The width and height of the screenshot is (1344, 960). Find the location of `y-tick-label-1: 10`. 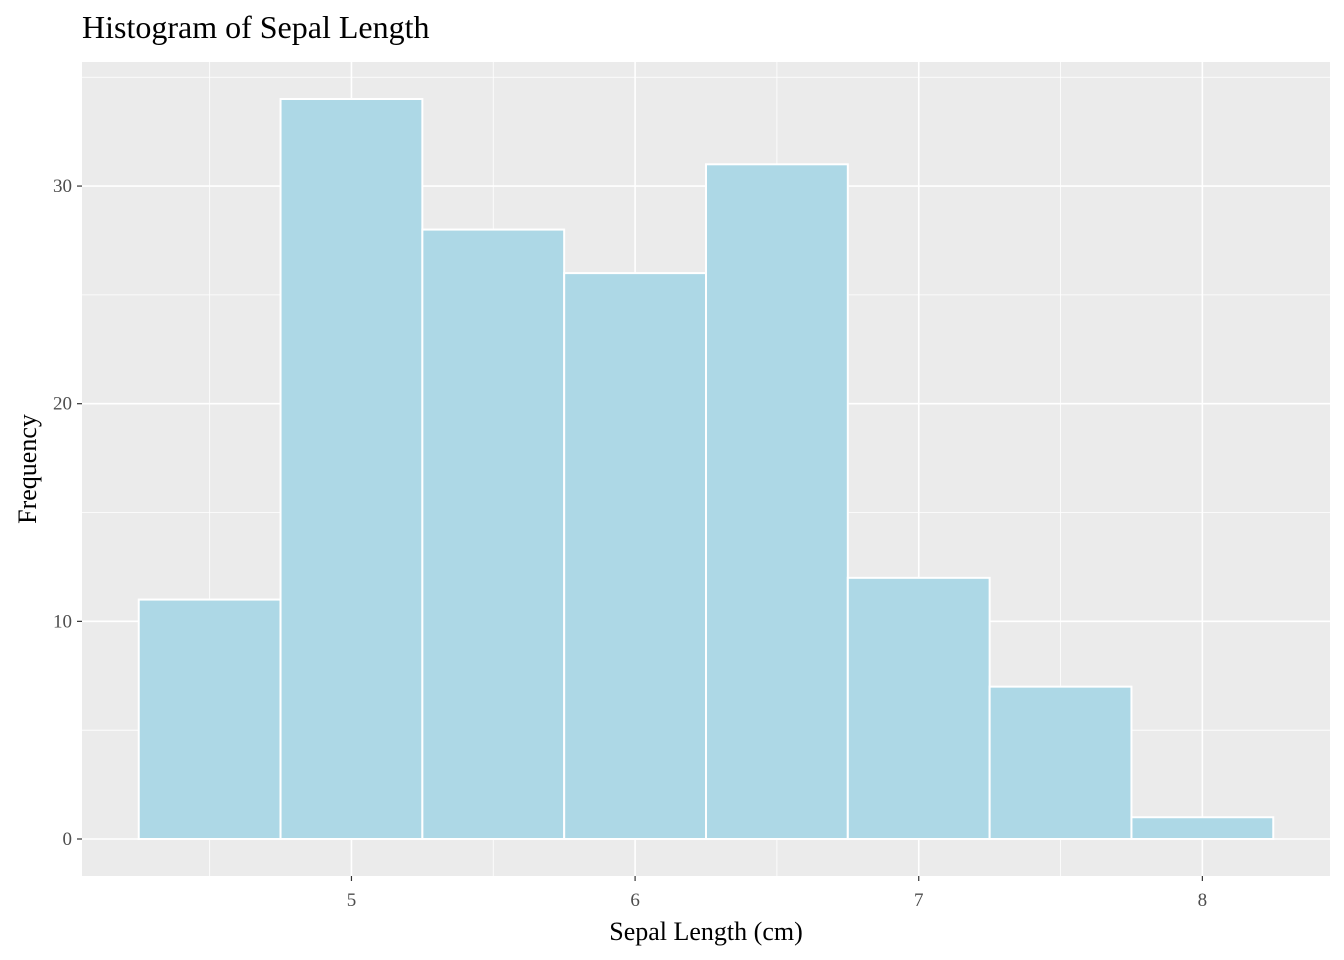

y-tick-label-1: 10 is located at coordinates (62, 621).